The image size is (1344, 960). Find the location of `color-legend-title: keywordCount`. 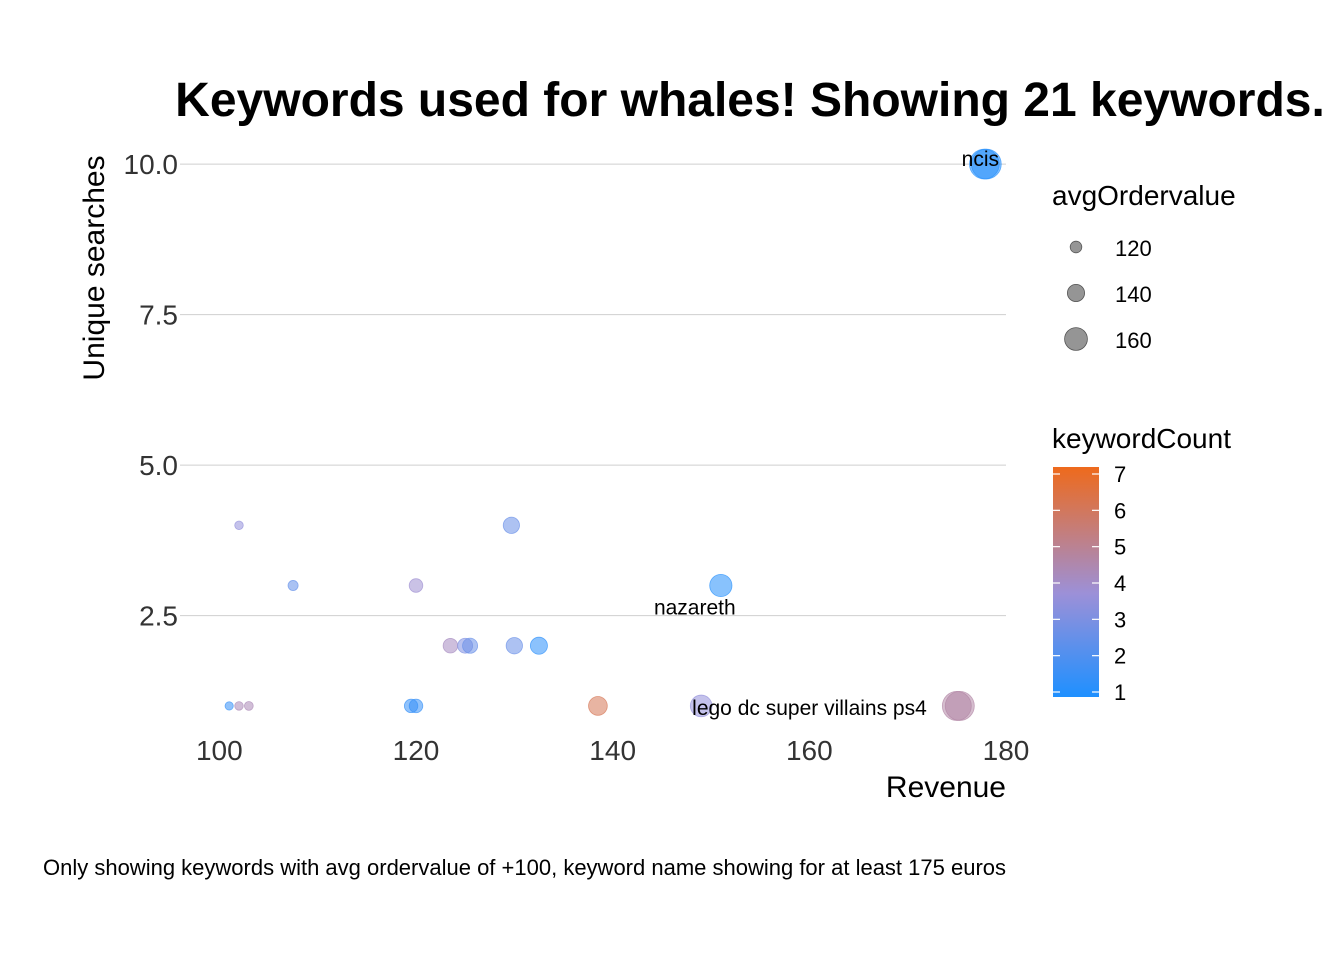

color-legend-title: keywordCount is located at coordinates (1141, 438).